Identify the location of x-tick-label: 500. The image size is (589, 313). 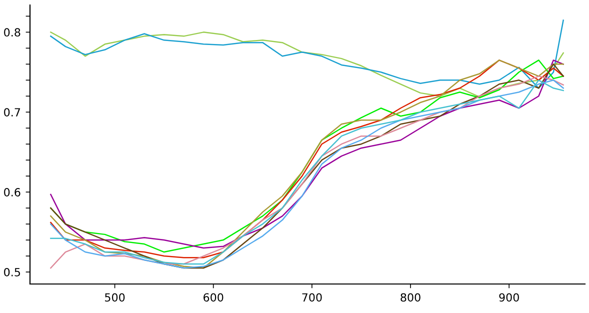
(115, 297).